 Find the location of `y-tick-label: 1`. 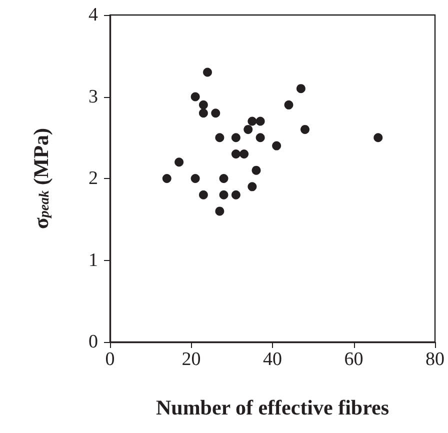

y-tick-label: 1 is located at coordinates (93, 260).